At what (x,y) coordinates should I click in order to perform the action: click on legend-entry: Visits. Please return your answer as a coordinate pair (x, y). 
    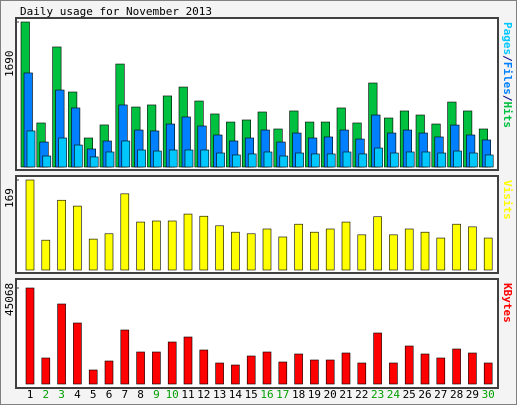
    Looking at the image, I should click on (507, 200).